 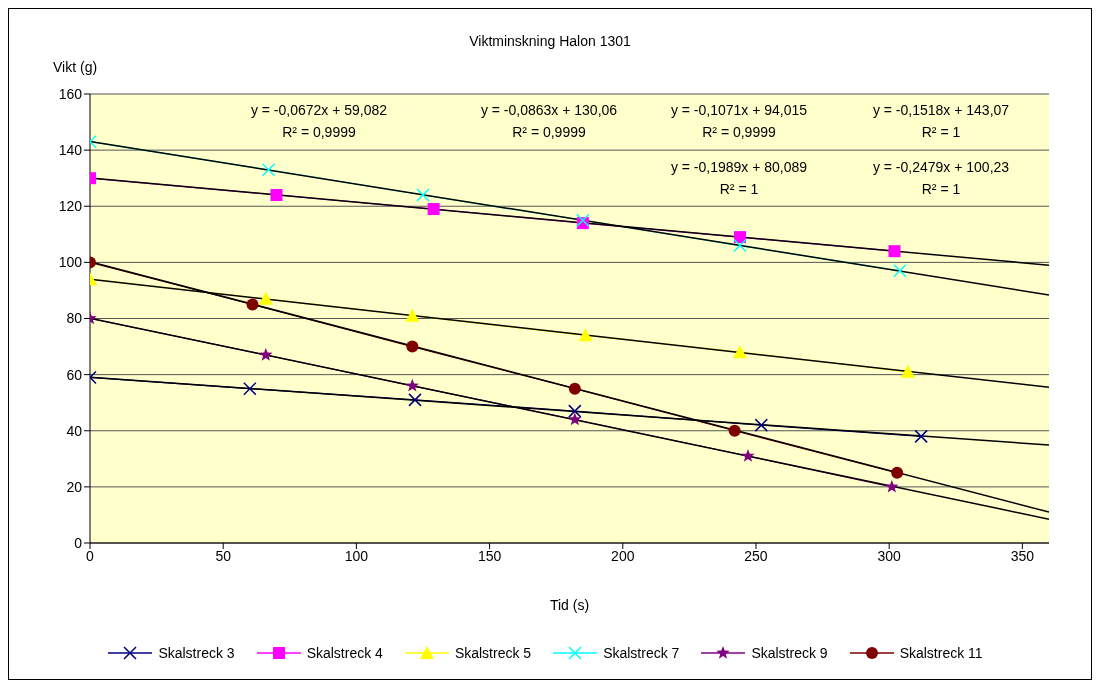 What do you see at coordinates (70, 262) in the screenshot?
I see `y-tick-label: 100` at bounding box center [70, 262].